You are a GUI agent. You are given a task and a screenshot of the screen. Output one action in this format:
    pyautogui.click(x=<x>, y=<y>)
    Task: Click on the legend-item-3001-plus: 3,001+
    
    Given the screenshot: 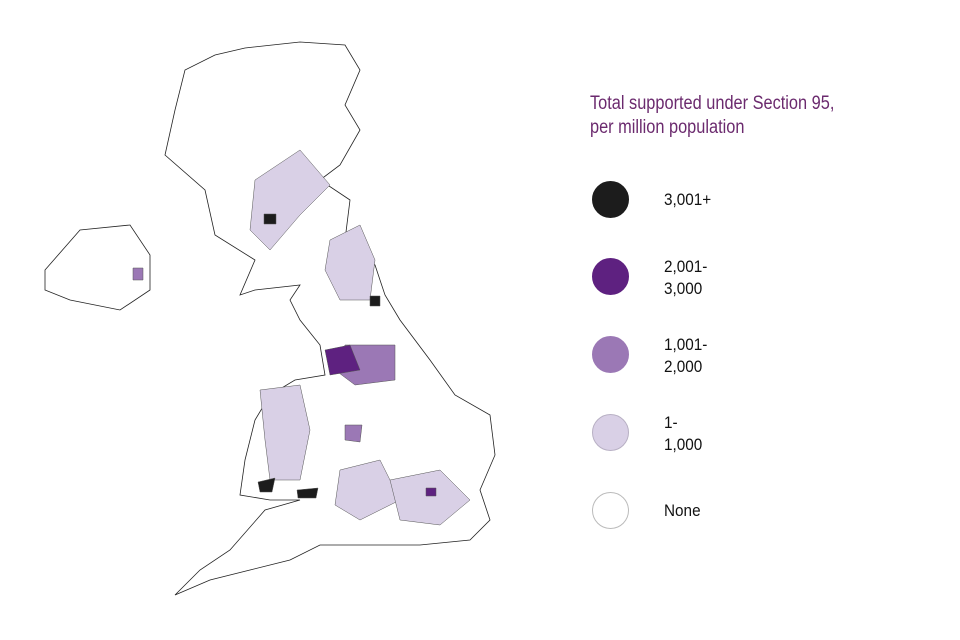 What is the action you would take?
    pyautogui.click(x=742, y=201)
    